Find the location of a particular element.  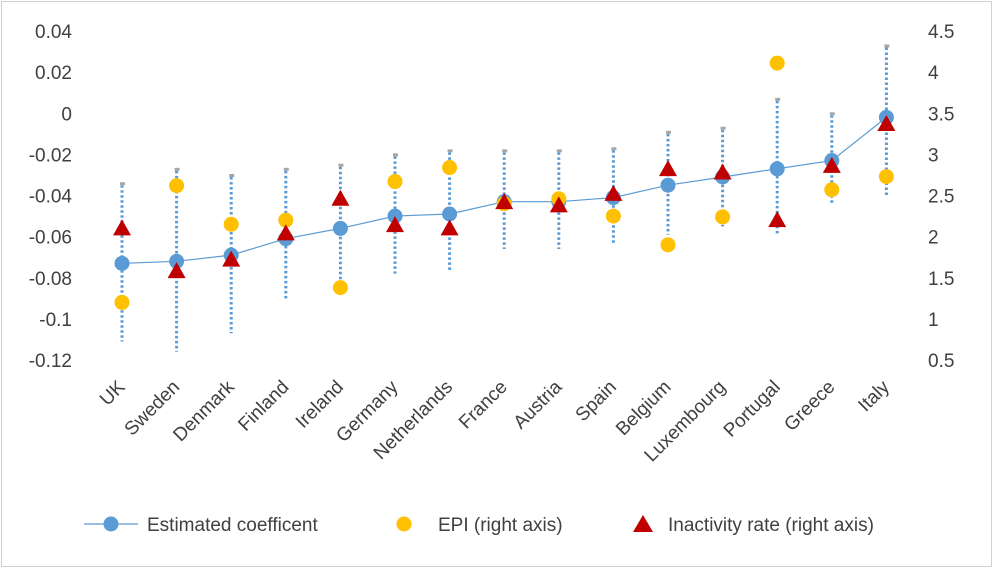

right-axis-ticks: 4.5 4 3.5 3 2.5 2 1.5 1 0.5 is located at coordinates (941, 197).